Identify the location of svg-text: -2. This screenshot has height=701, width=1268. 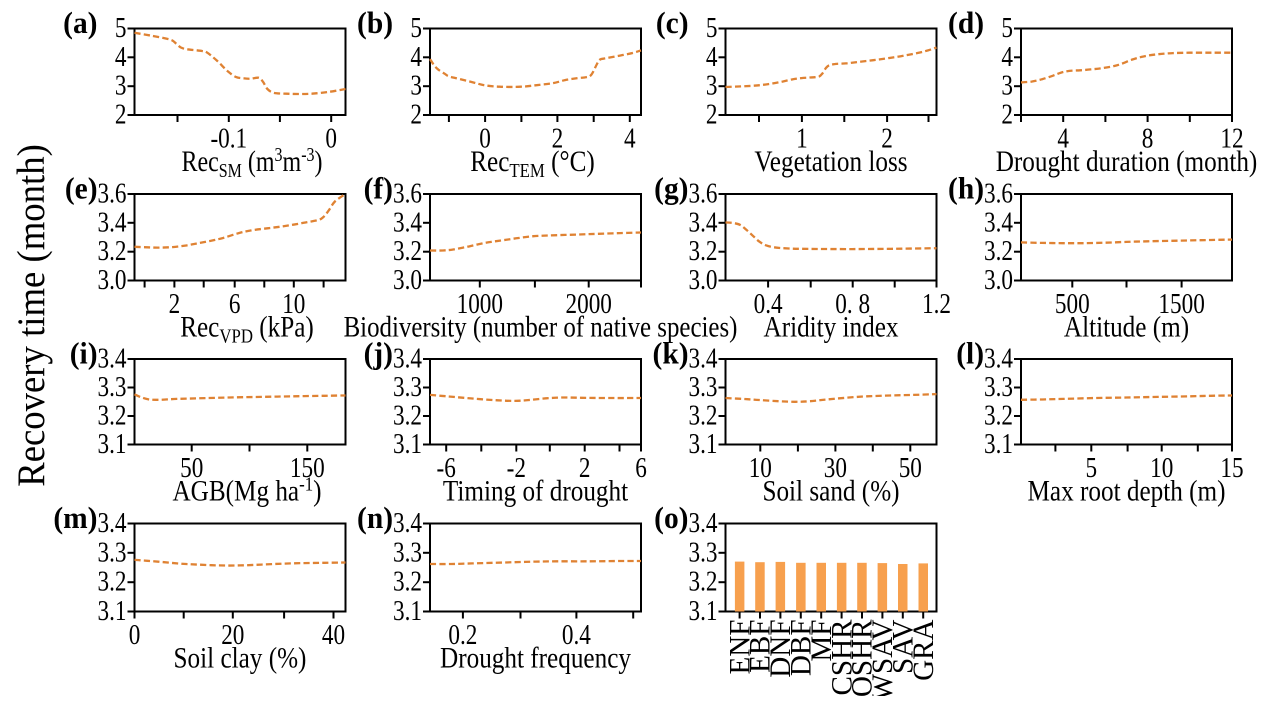
(516, 468).